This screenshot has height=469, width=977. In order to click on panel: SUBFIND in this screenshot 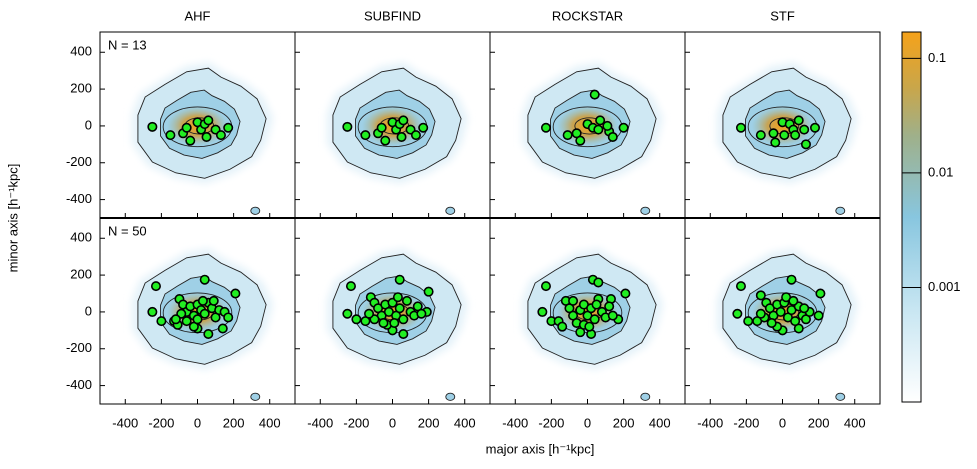, I will do `click(392, 113)`.